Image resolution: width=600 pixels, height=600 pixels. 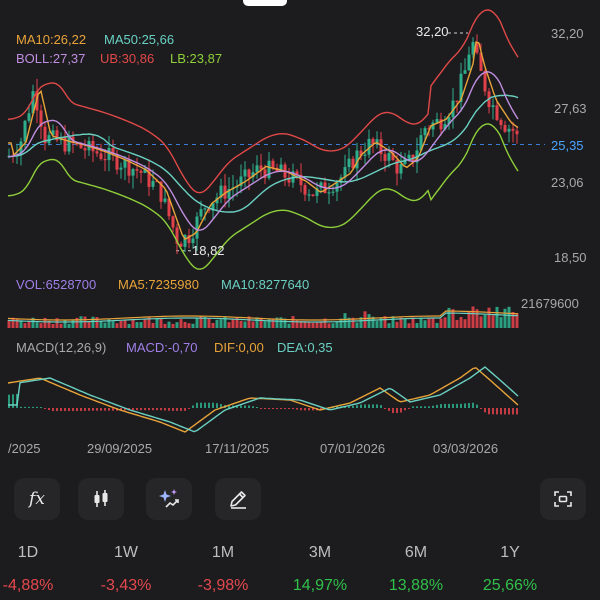 I want to click on legend-ma10: MA10:26,22, so click(x=51, y=39).